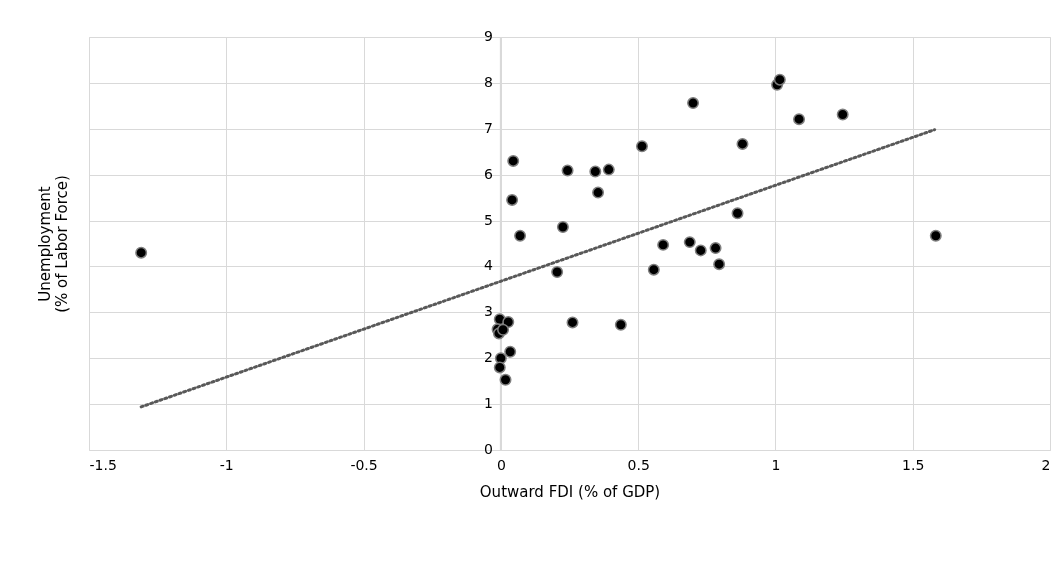 The width and height of the screenshot is (1061, 562). What do you see at coordinates (488, 403) in the screenshot?
I see `y-tick-label: 1` at bounding box center [488, 403].